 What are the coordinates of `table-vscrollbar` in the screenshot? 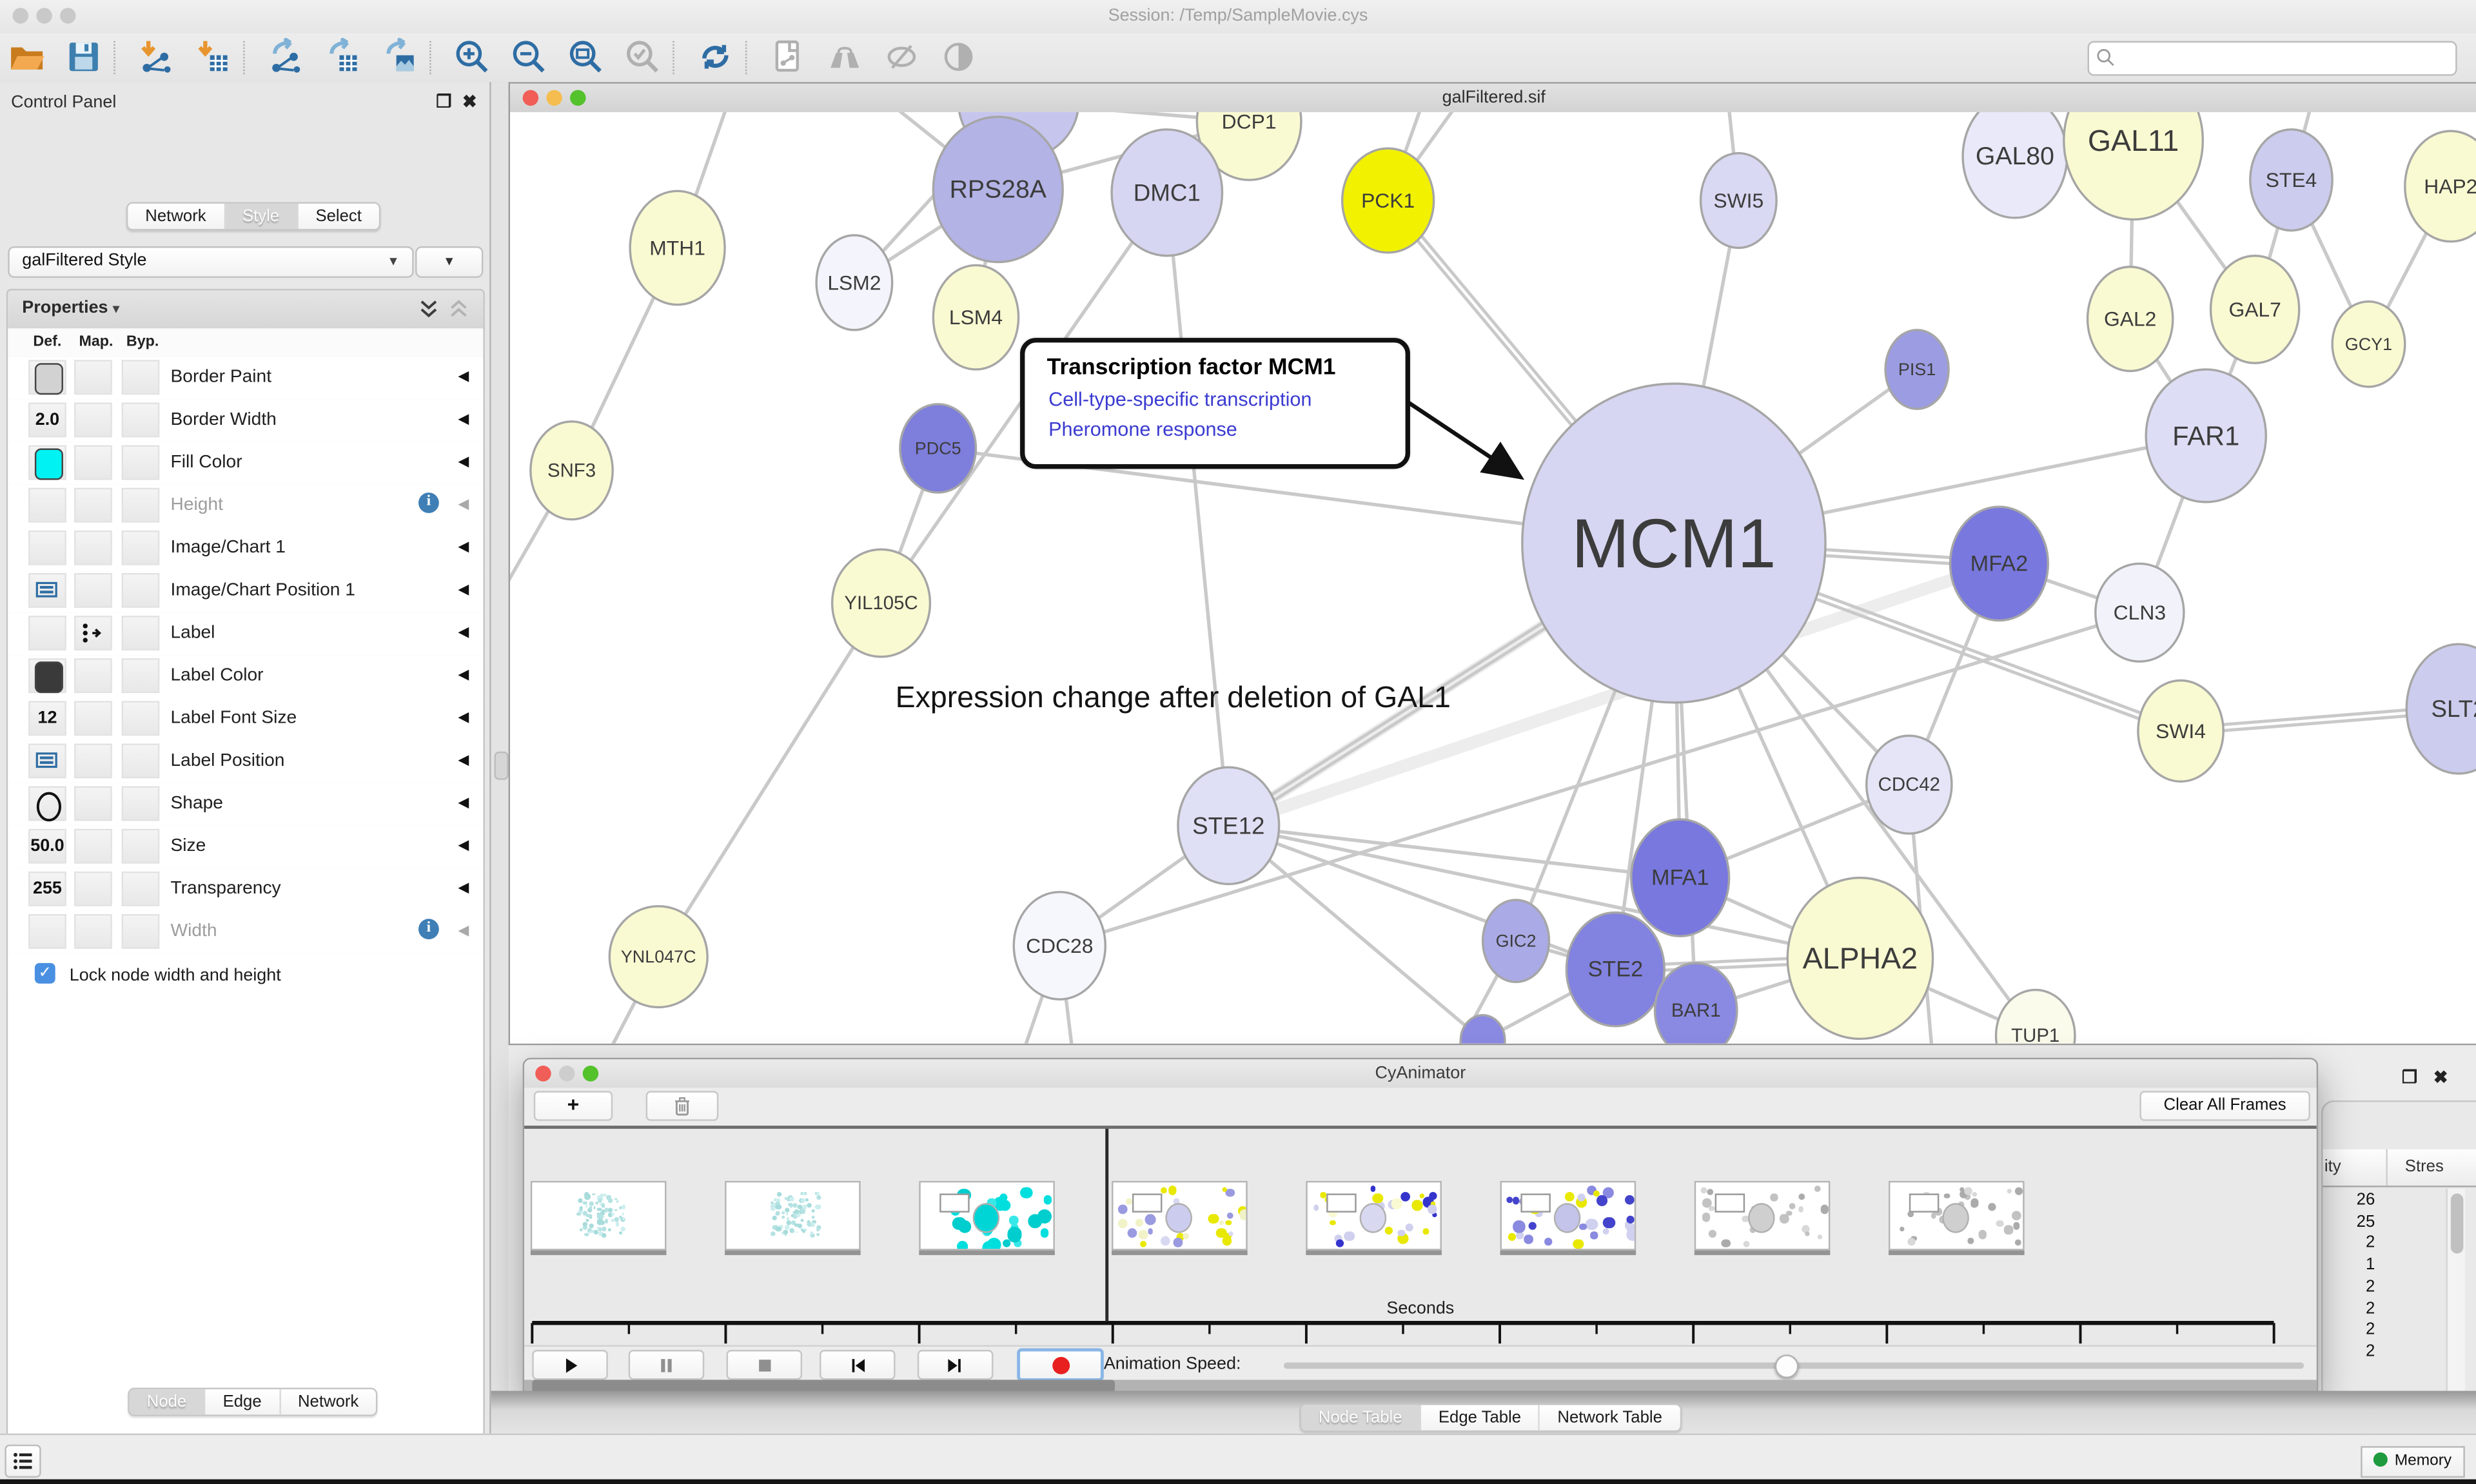 It's located at (2455, 1290).